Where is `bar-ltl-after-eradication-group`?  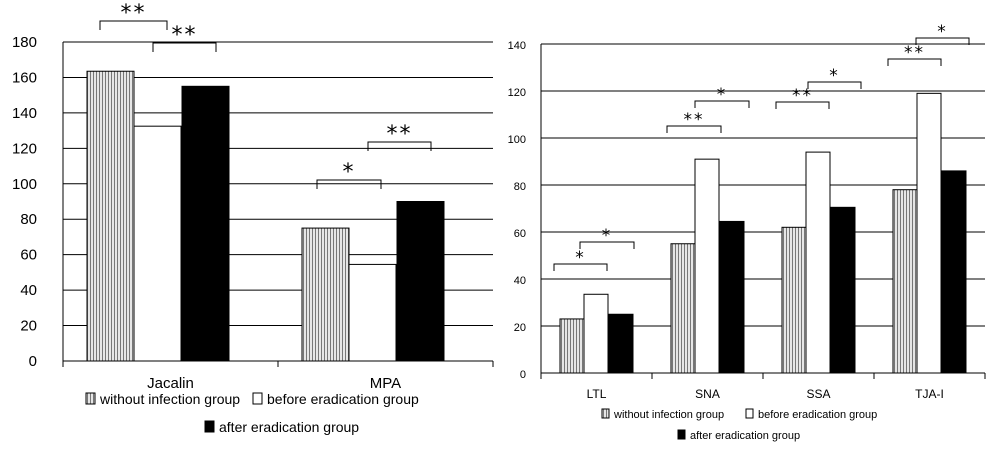
bar-ltl-after-eradication-group is located at coordinates (621, 343).